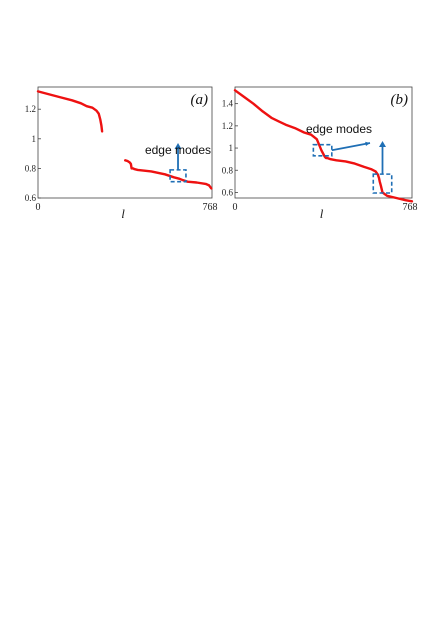  I want to click on y-tick-label: 1.4, so click(228, 104).